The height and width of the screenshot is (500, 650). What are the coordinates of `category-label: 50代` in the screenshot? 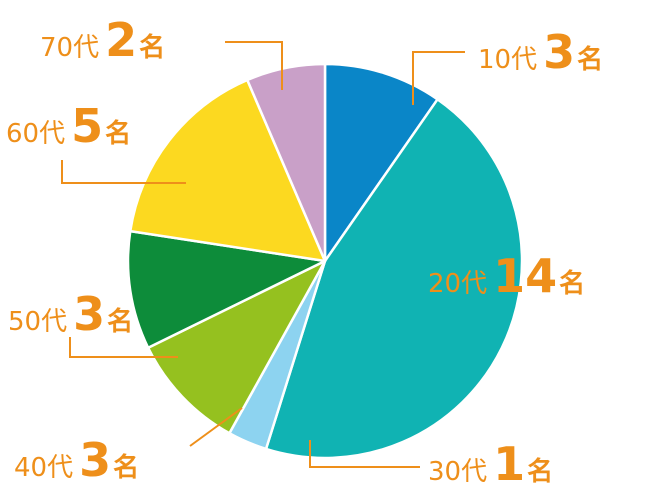 It's located at (37, 322).